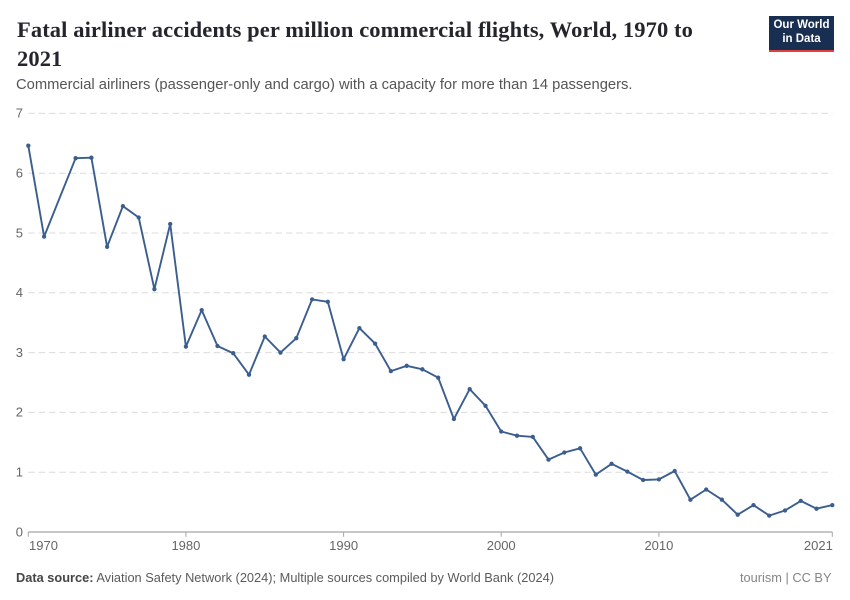 The image size is (850, 600). What do you see at coordinates (19, 412) in the screenshot?
I see `svg-text: 2` at bounding box center [19, 412].